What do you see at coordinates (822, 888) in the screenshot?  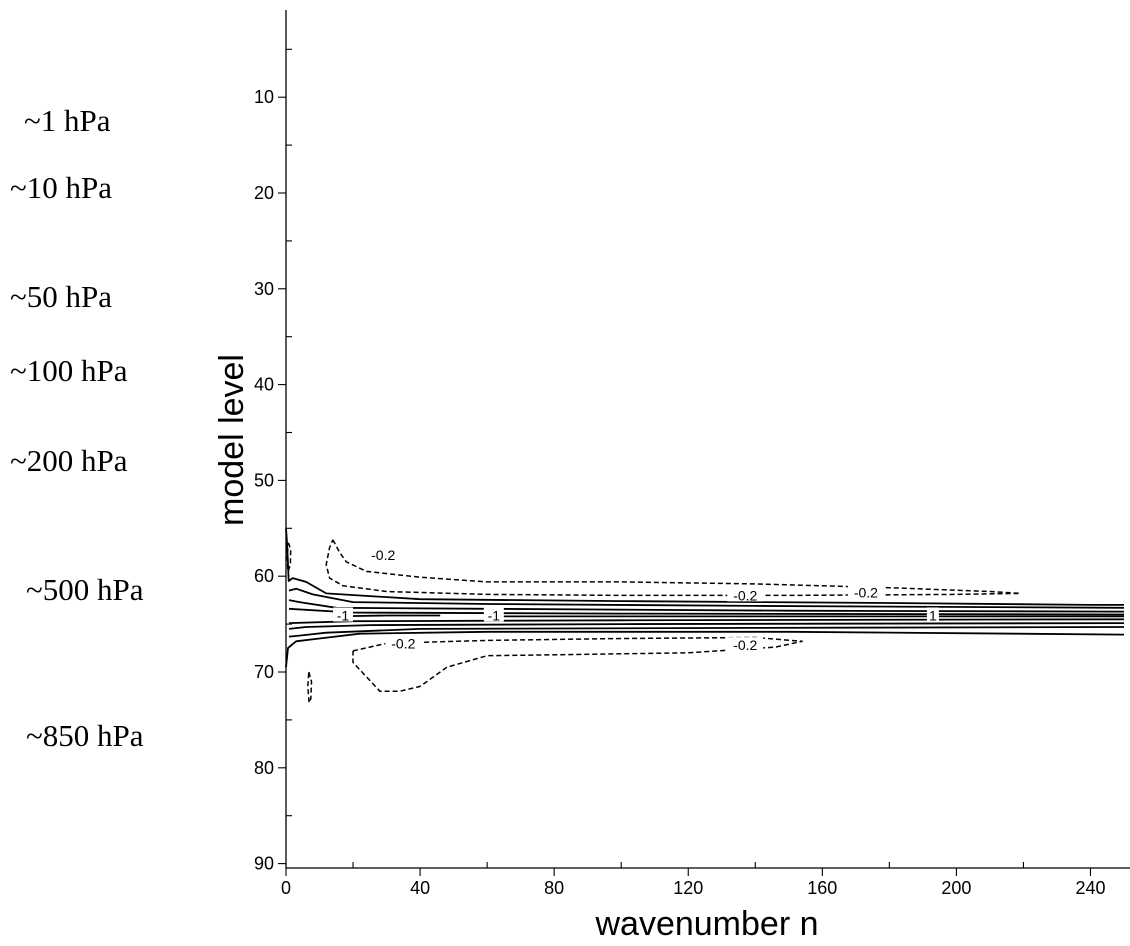 I see `x-tick-label: 160` at bounding box center [822, 888].